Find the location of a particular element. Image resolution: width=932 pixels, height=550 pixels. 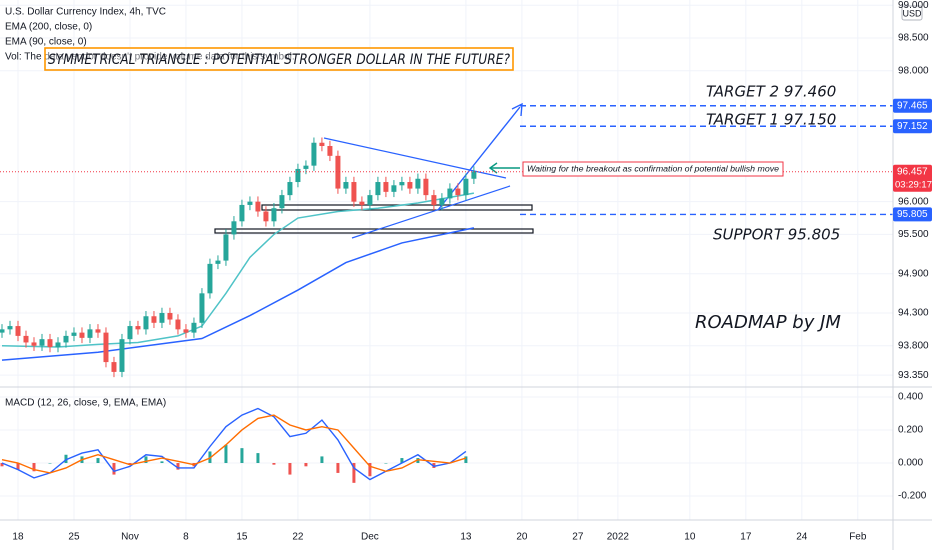

countdown: 03:29:17 is located at coordinates (913, 184).